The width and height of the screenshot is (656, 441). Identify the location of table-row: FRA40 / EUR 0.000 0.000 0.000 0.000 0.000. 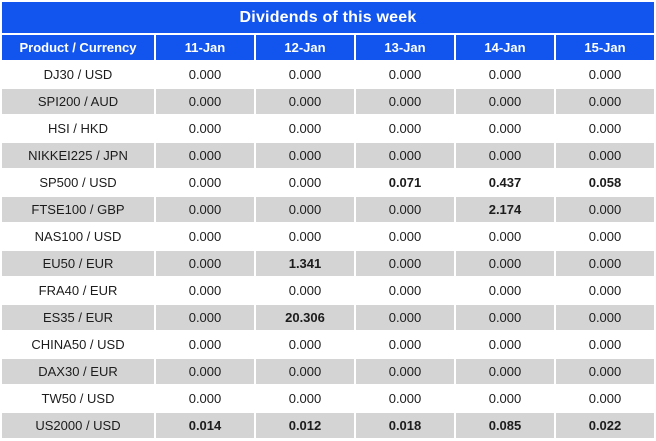
(328, 290).